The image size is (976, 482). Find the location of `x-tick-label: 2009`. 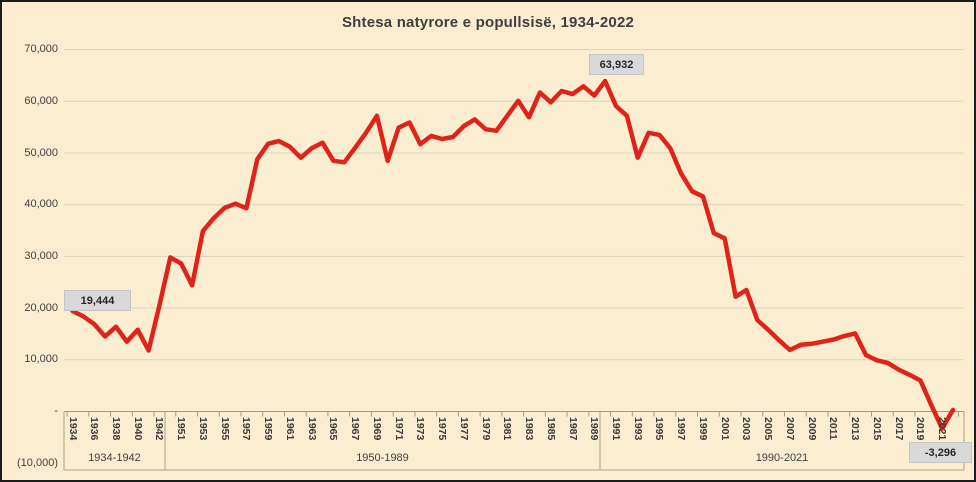

x-tick-label: 2009 is located at coordinates (811, 429).